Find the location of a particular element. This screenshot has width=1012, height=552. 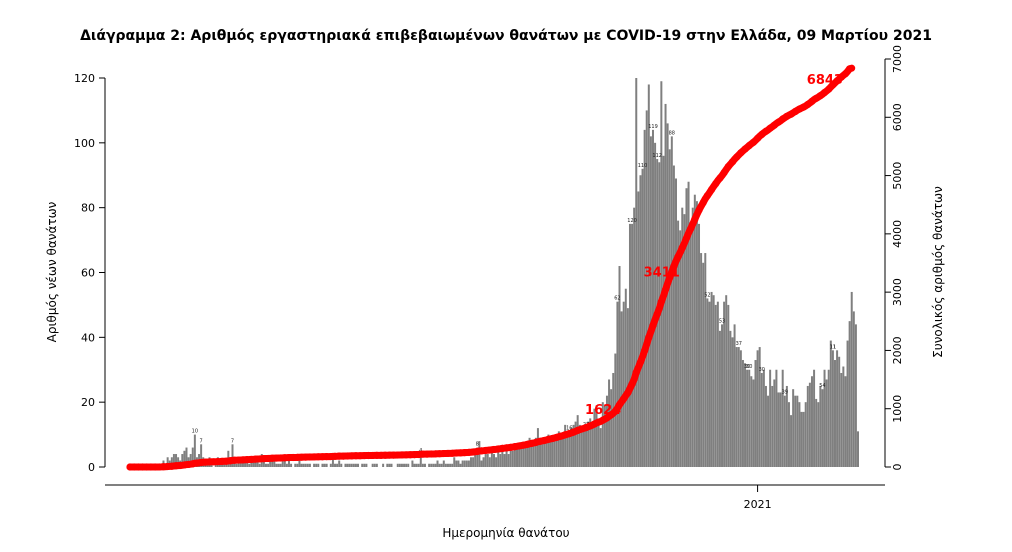

bar-value-label: 30 is located at coordinates (762, 370).